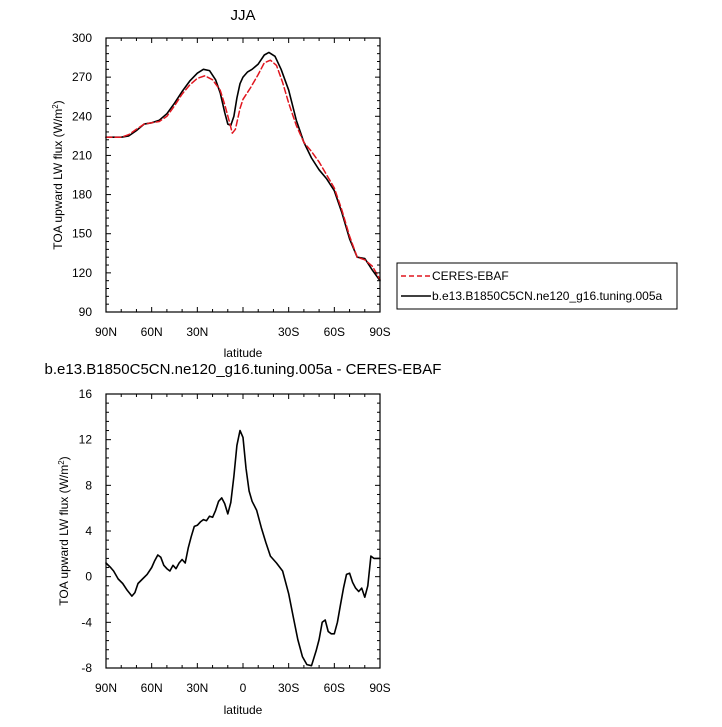 This screenshot has width=722, height=727. I want to click on top-x-axis-label: latitude, so click(243, 353).